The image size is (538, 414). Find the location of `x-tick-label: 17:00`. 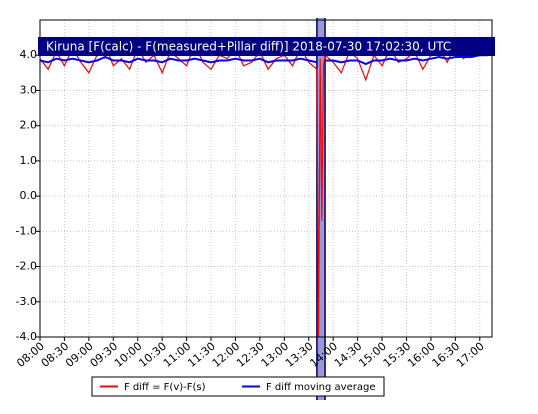

x-tick-label: 17:00 is located at coordinates (470, 355).